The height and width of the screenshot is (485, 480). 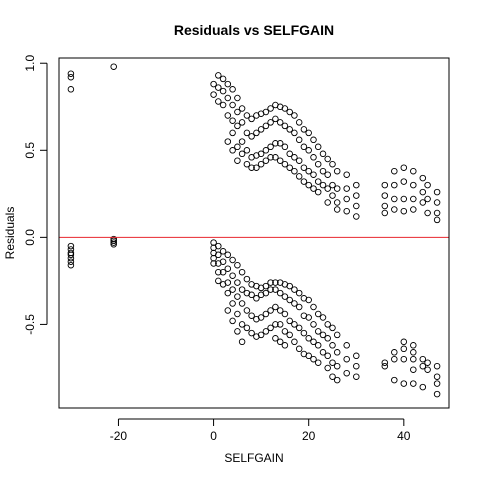 What do you see at coordinates (253, 458) in the screenshot?
I see `x-axis-label: SELFGAIN` at bounding box center [253, 458].